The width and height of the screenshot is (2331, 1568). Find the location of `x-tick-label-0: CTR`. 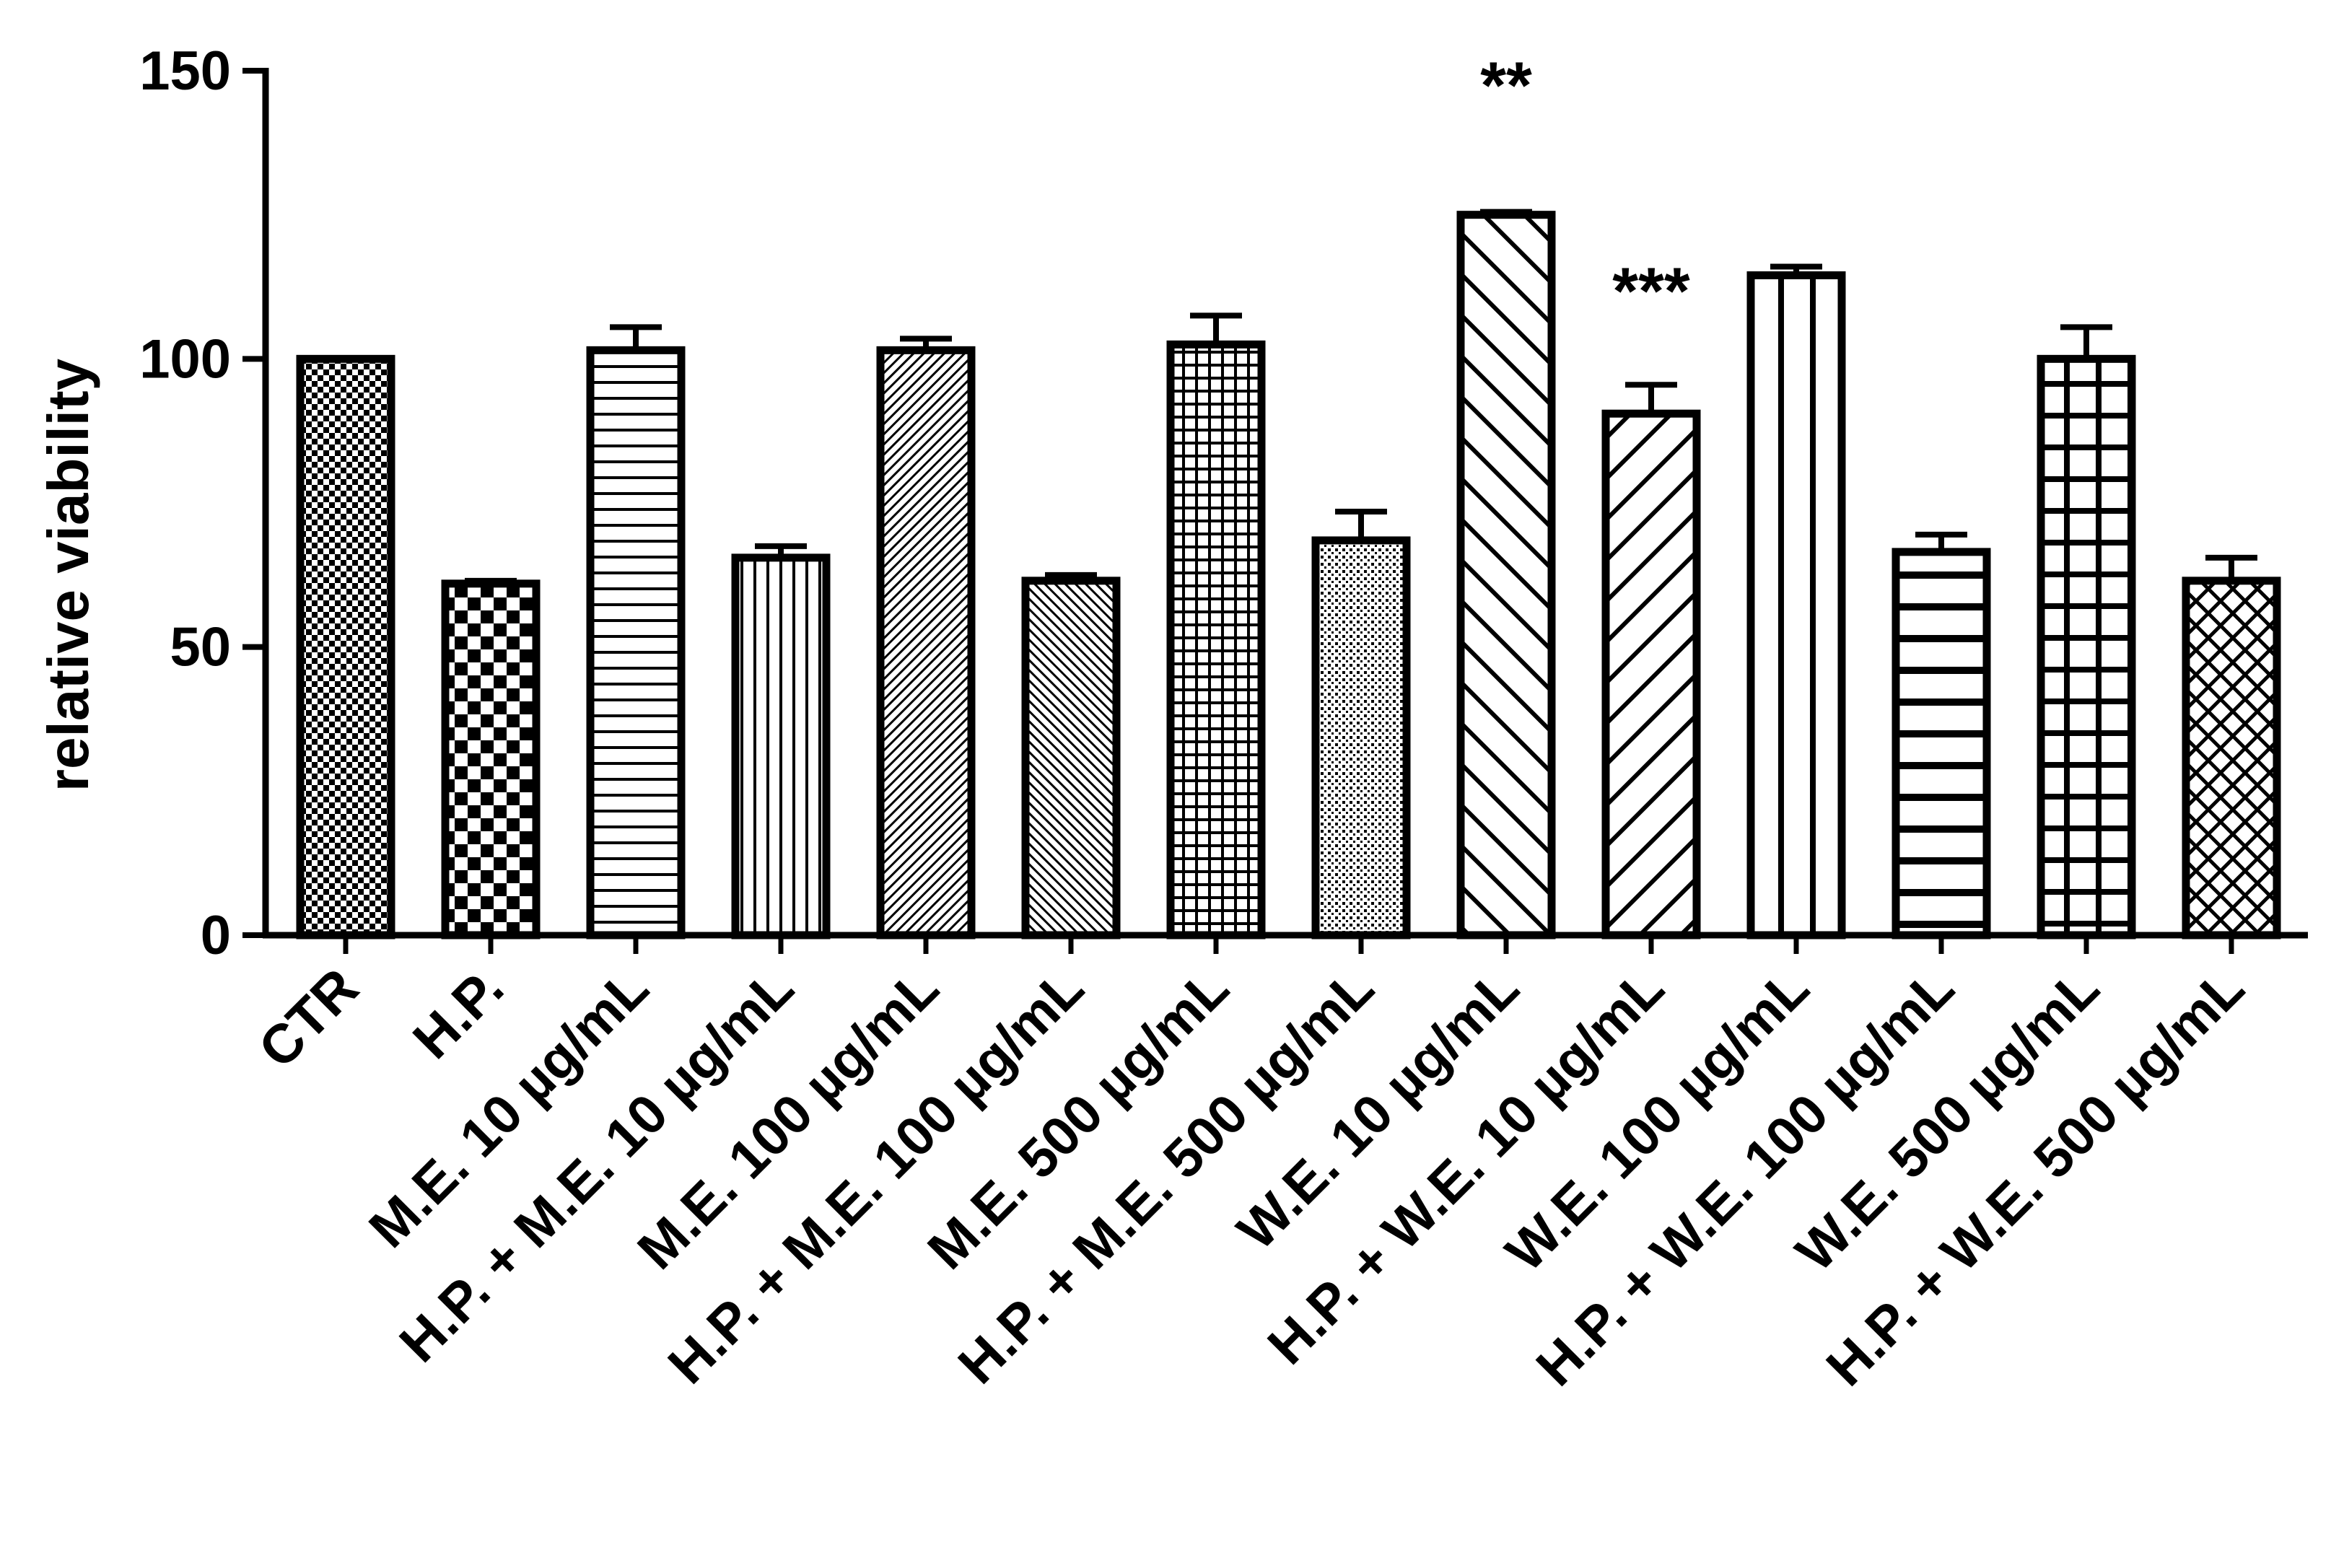

x-tick-label-0: CTR is located at coordinates (308, 1019).